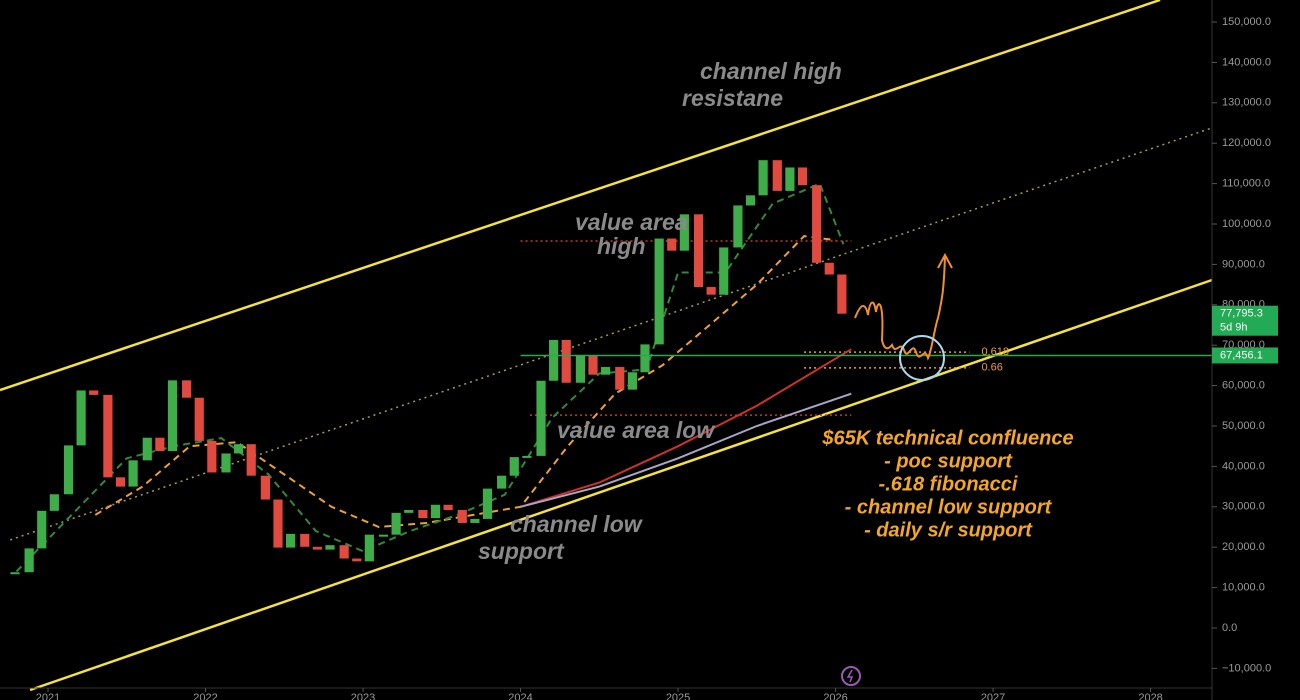 The image size is (1300, 700). Describe the element at coordinates (1246, 668) in the screenshot. I see `y-tick-label: −10,000.0` at that location.